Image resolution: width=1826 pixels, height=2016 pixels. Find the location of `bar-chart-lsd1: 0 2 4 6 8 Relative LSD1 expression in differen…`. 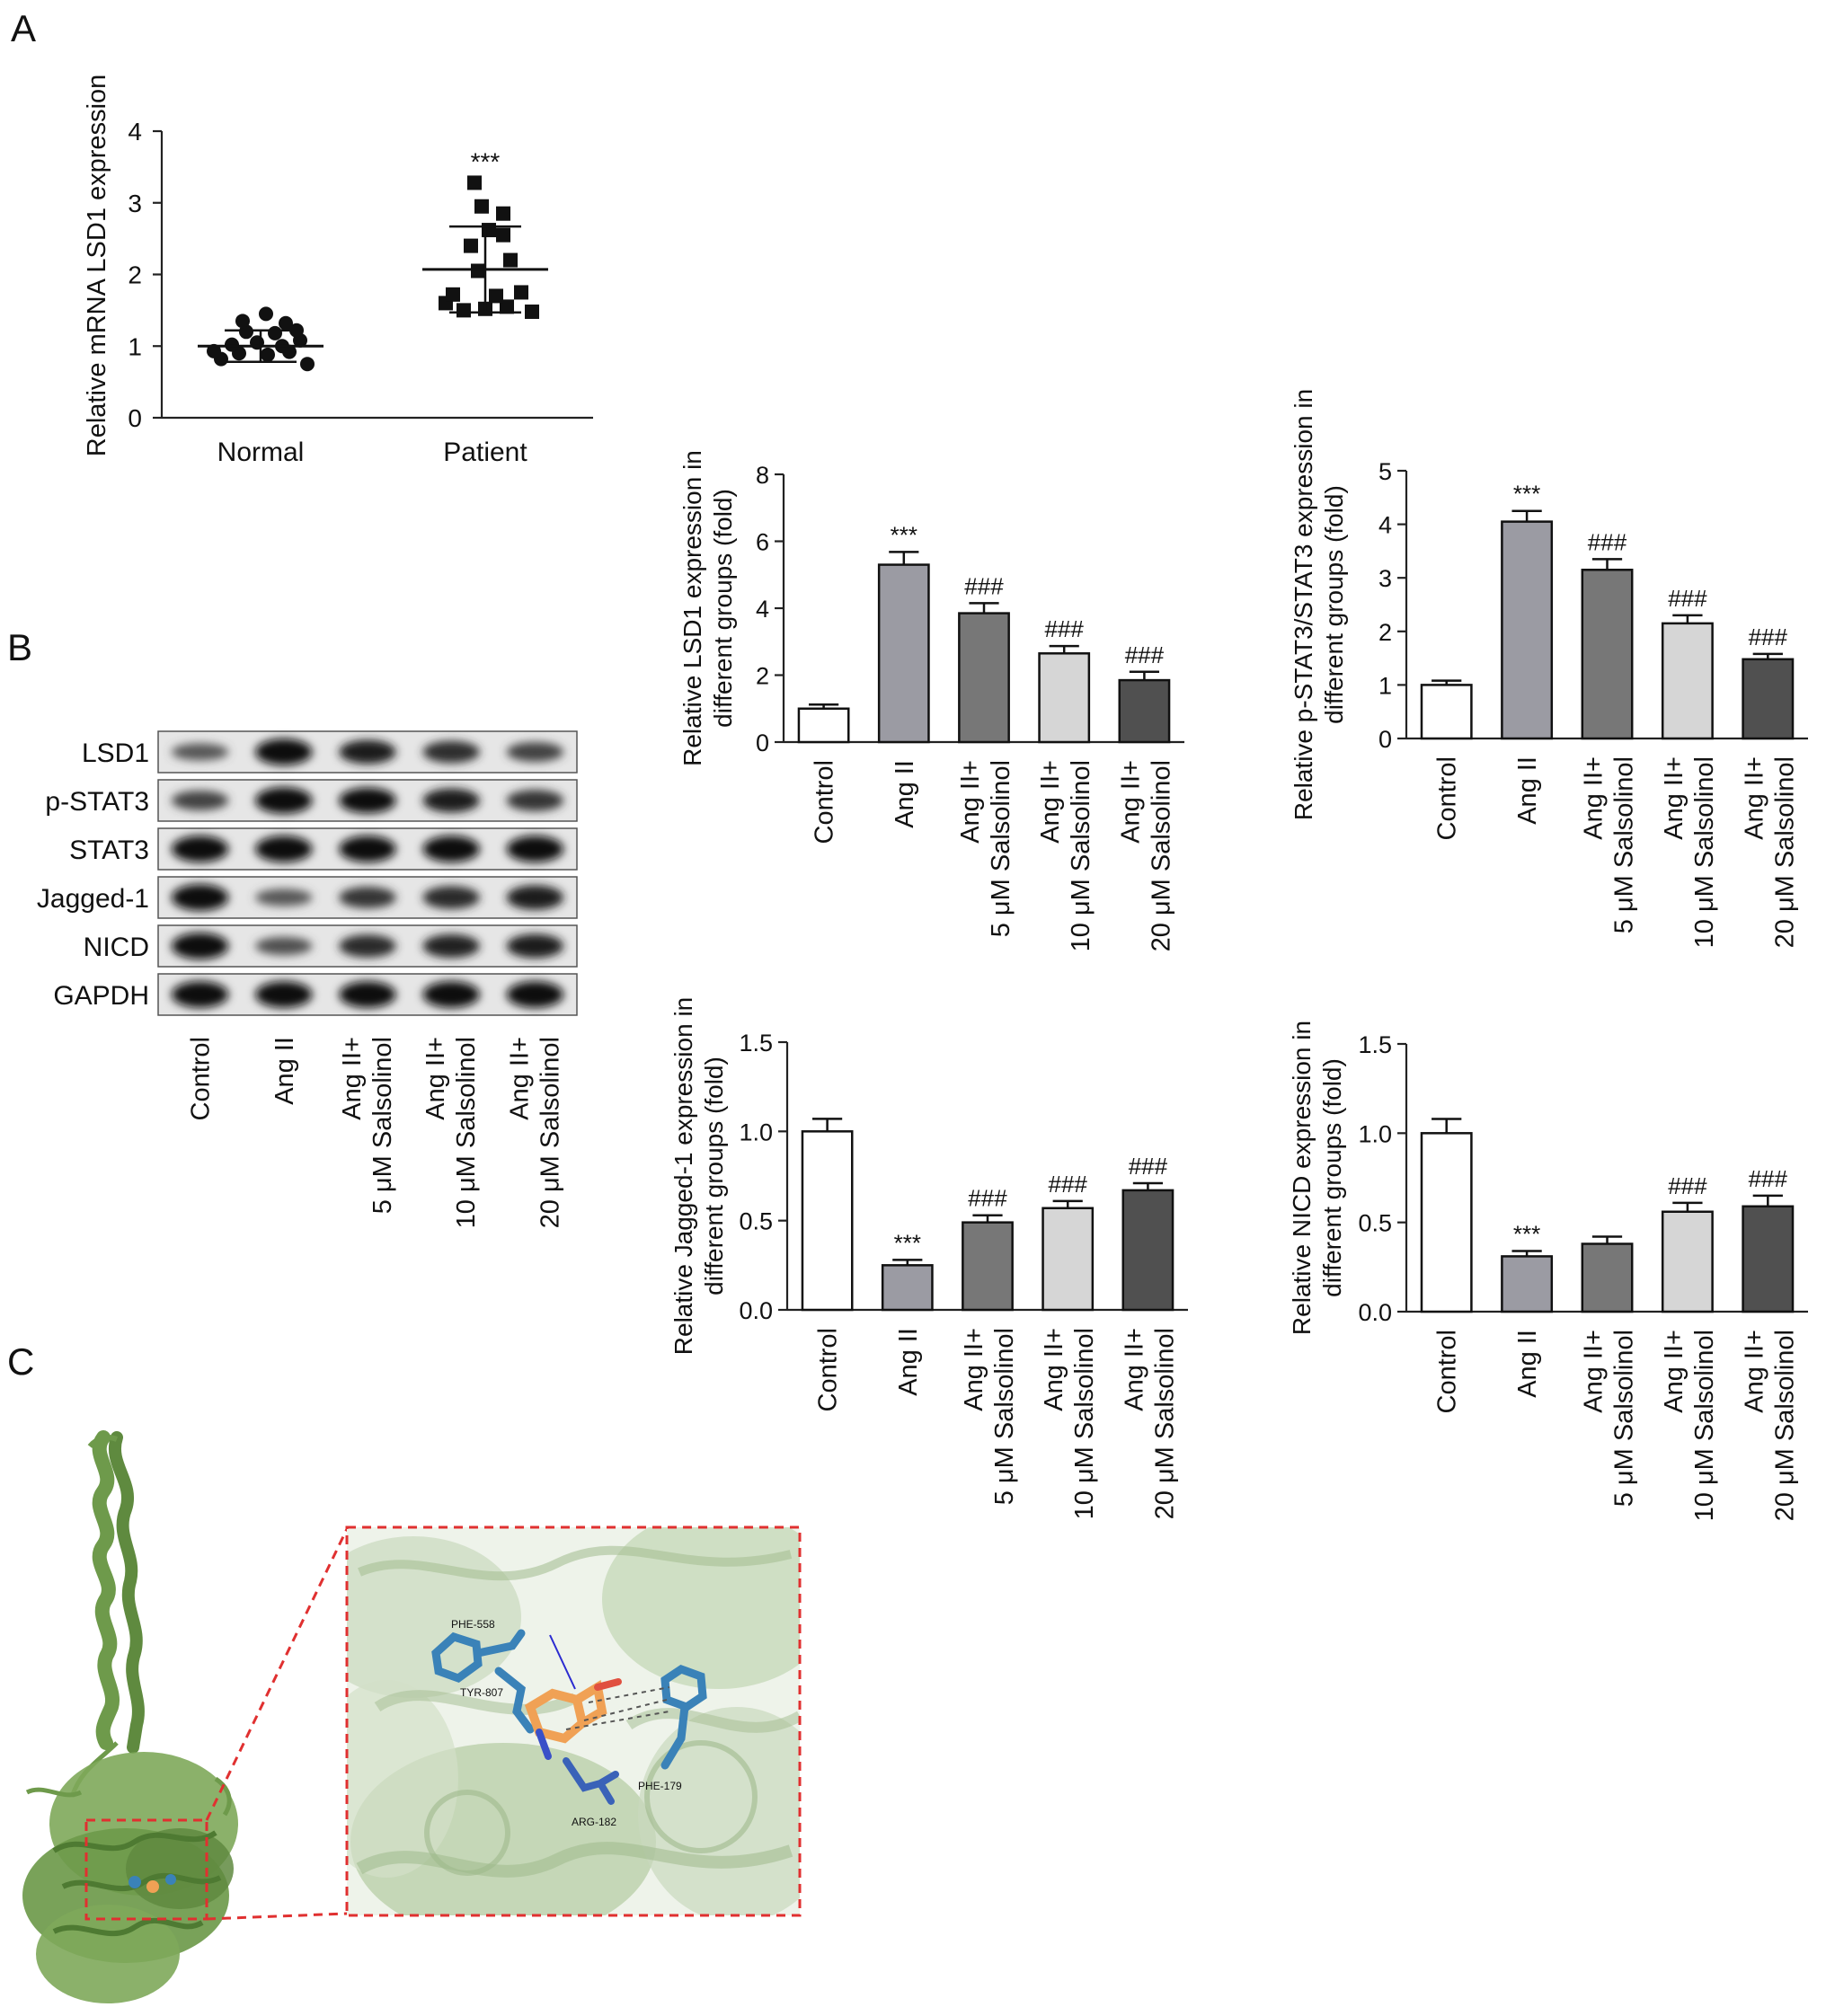

bar-chart-lsd1: 0 2 4 6 8 Relative LSD1 expression in differen… is located at coordinates (931, 701).